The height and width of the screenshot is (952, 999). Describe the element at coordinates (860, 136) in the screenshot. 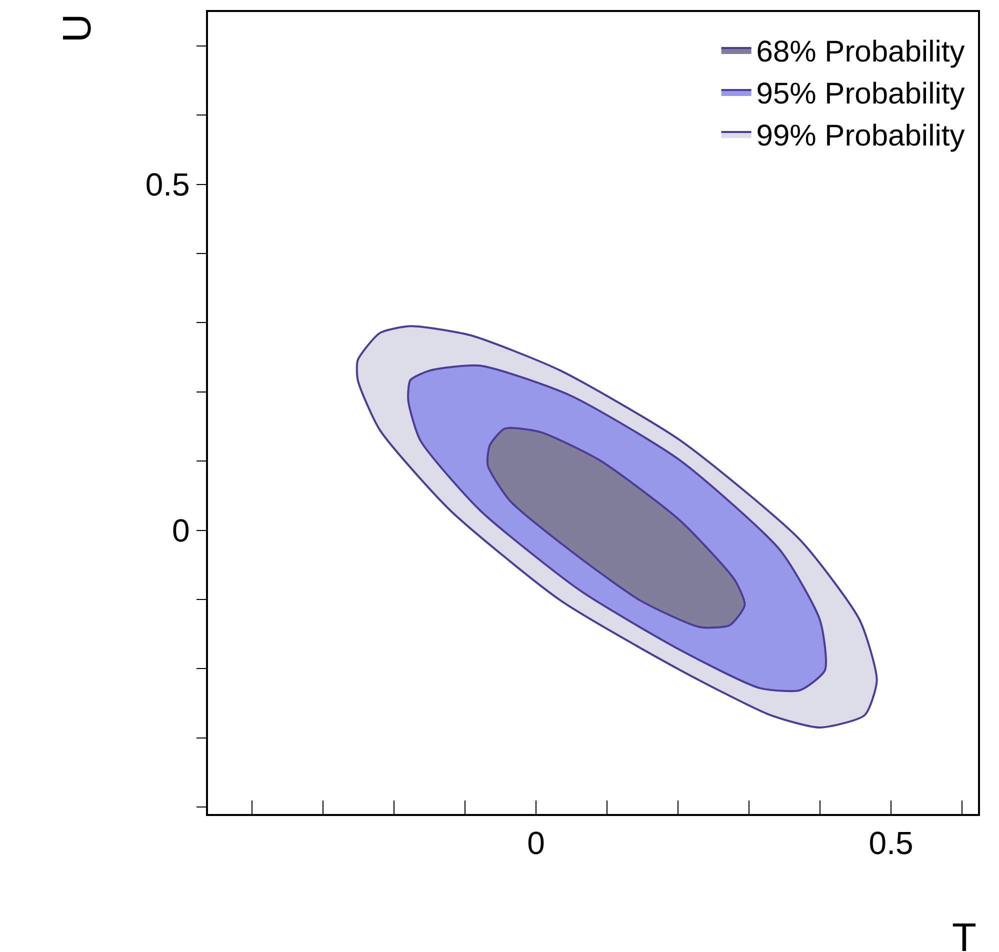

I see `legend-label: 99% Probability` at that location.